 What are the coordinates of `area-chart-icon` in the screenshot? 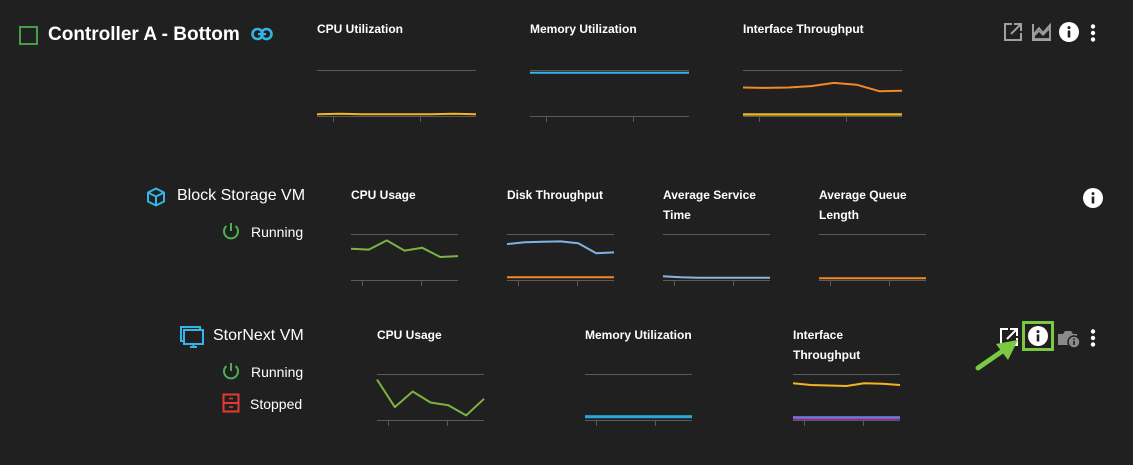 It's located at (1042, 32).